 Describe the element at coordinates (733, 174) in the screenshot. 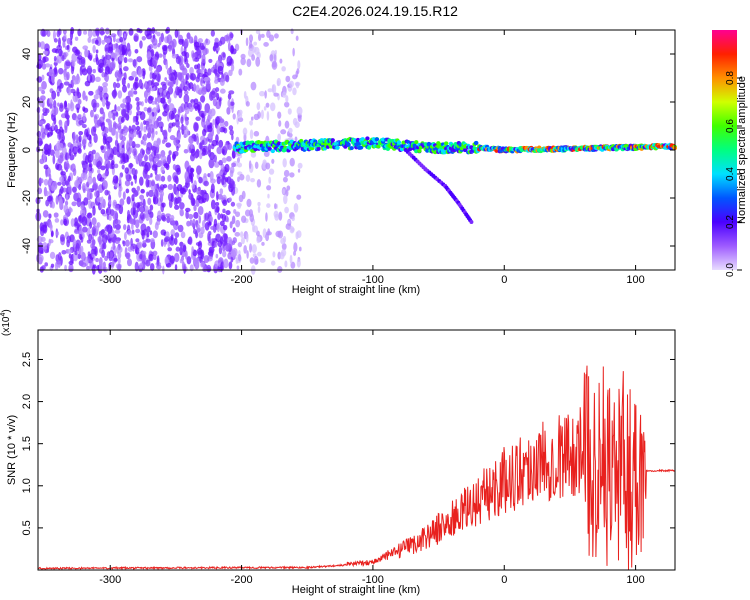

I see `colorbar-ticks: 0.0 0.2 0.4 0.6 0.8` at that location.